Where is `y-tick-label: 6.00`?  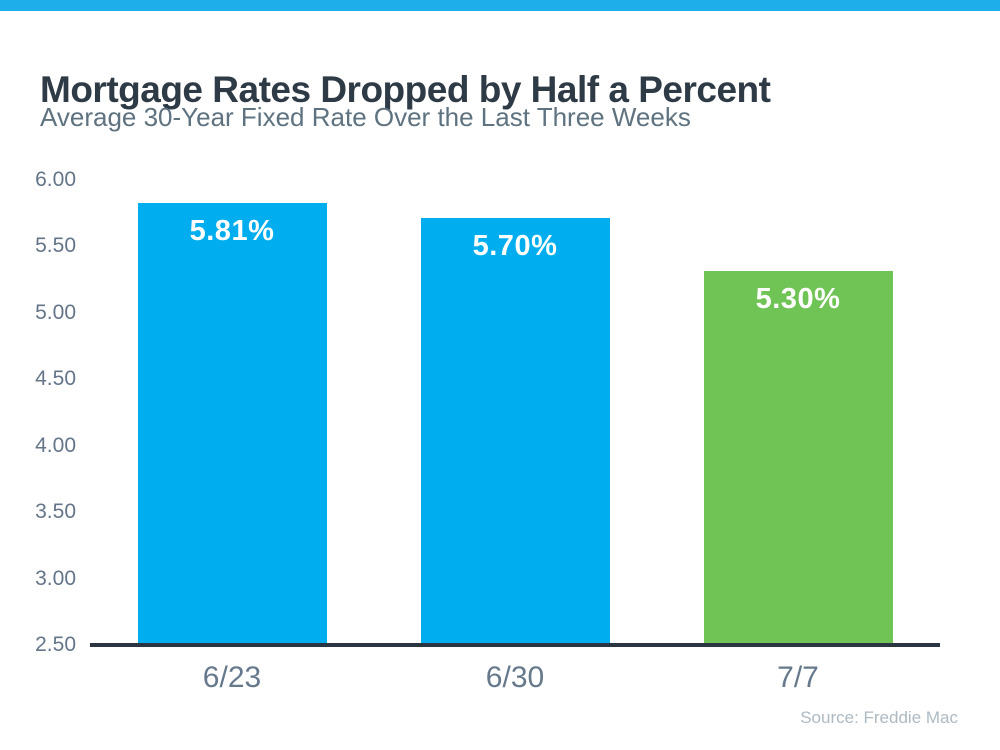
y-tick-label: 6.00 is located at coordinates (55, 179).